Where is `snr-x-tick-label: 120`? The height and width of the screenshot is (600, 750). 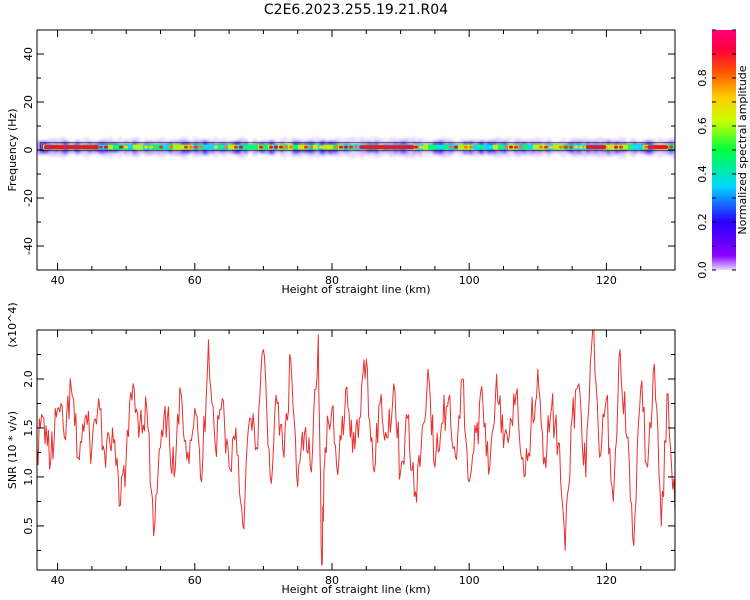
snr-x-tick-label: 120 is located at coordinates (606, 580).